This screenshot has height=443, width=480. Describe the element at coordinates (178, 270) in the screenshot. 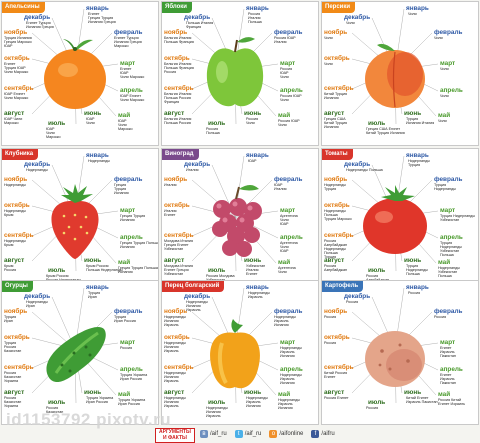

I see `country-list-august: Молдова Италия Египет Греция Узбекистан` at that location.